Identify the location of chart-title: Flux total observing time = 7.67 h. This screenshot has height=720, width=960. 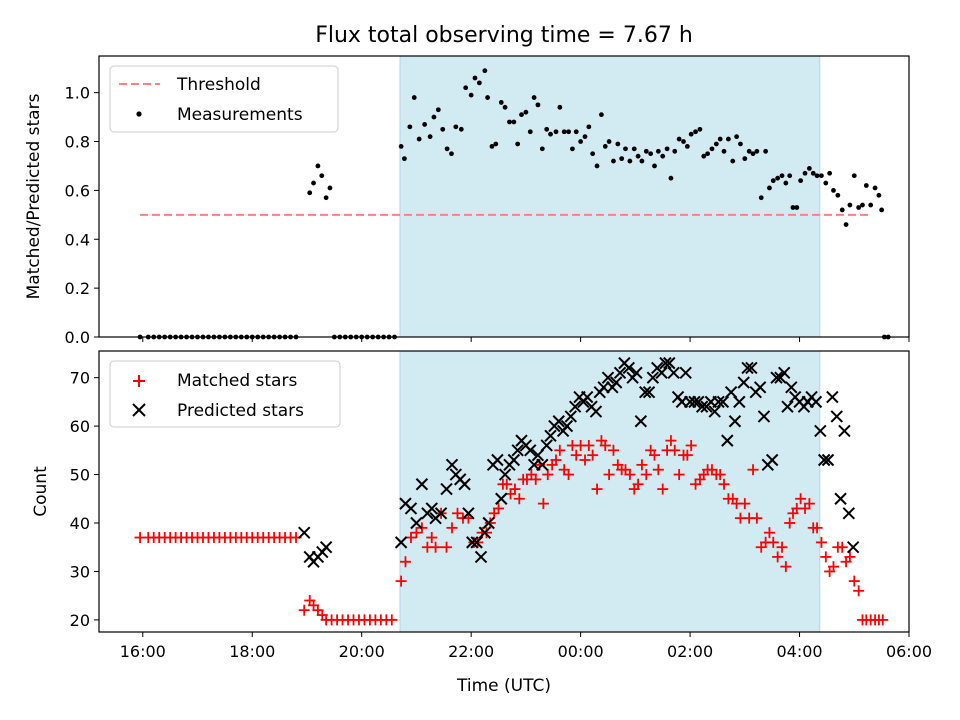
(504, 35).